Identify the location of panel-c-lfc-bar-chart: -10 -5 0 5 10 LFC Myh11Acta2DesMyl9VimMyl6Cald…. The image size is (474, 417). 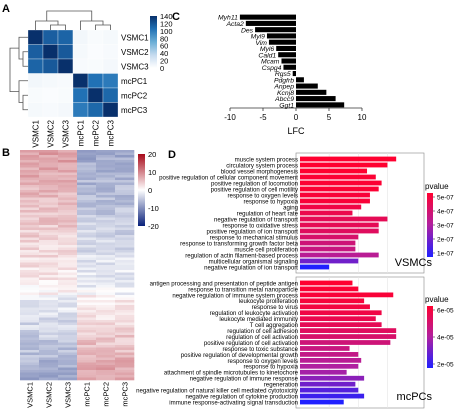
(292, 75).